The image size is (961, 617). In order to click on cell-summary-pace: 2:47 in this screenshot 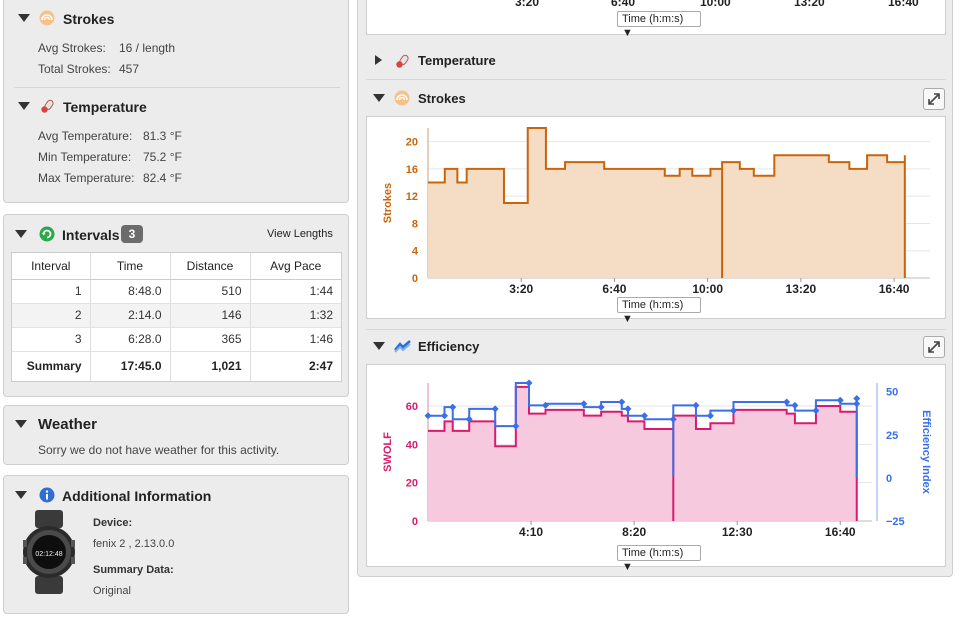, I will do `click(320, 366)`.